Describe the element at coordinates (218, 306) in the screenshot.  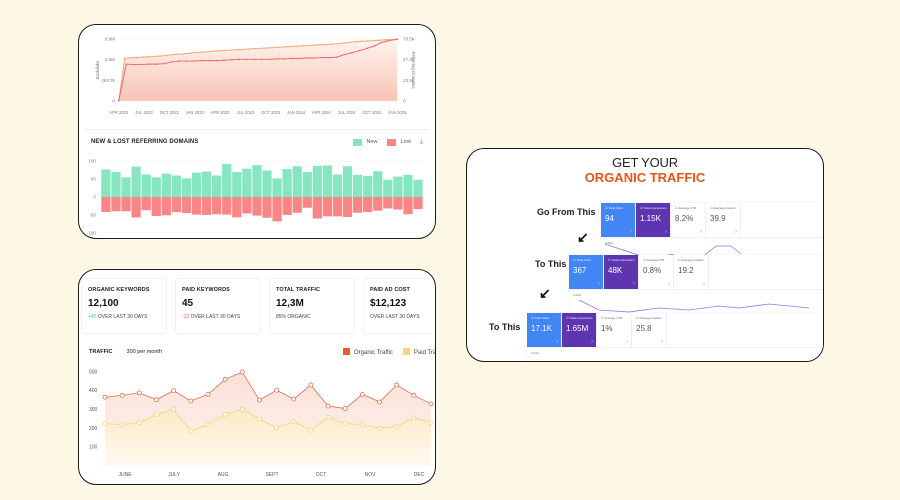
I see `kpi-paid-keywords: PAID KEYWORDS 45 -12 OVER LAST 30 DAYS` at that location.